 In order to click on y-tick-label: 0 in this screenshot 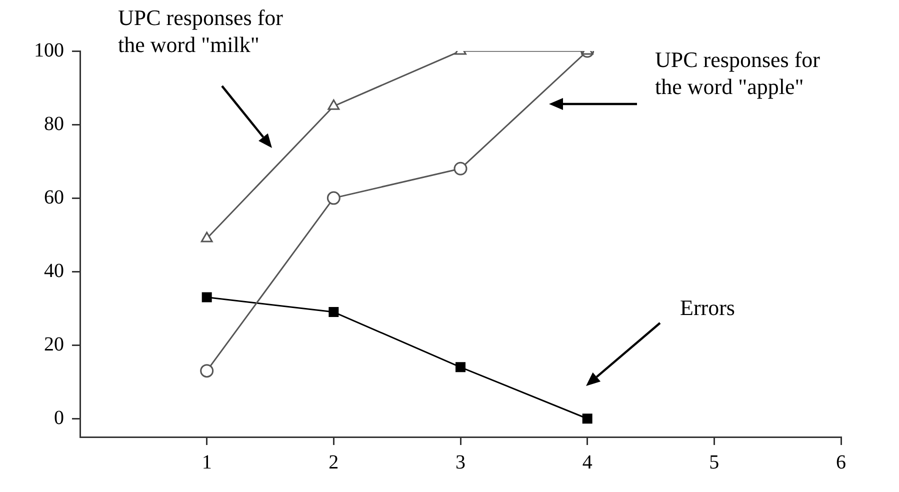, I will do `click(59, 417)`.